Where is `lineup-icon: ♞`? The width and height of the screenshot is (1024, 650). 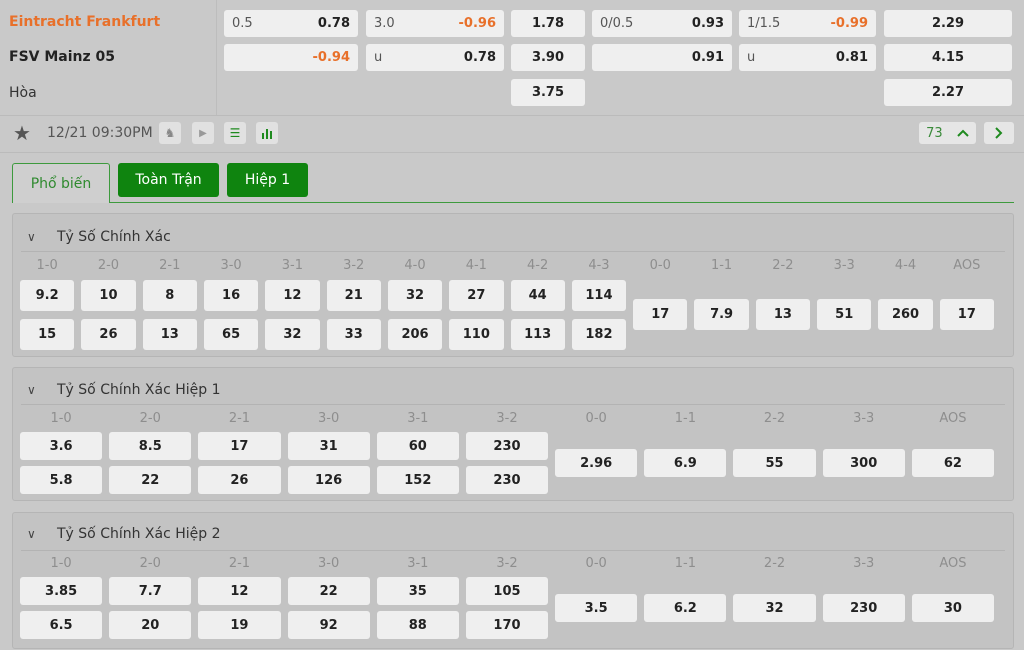
lineup-icon: ♞ is located at coordinates (170, 133).